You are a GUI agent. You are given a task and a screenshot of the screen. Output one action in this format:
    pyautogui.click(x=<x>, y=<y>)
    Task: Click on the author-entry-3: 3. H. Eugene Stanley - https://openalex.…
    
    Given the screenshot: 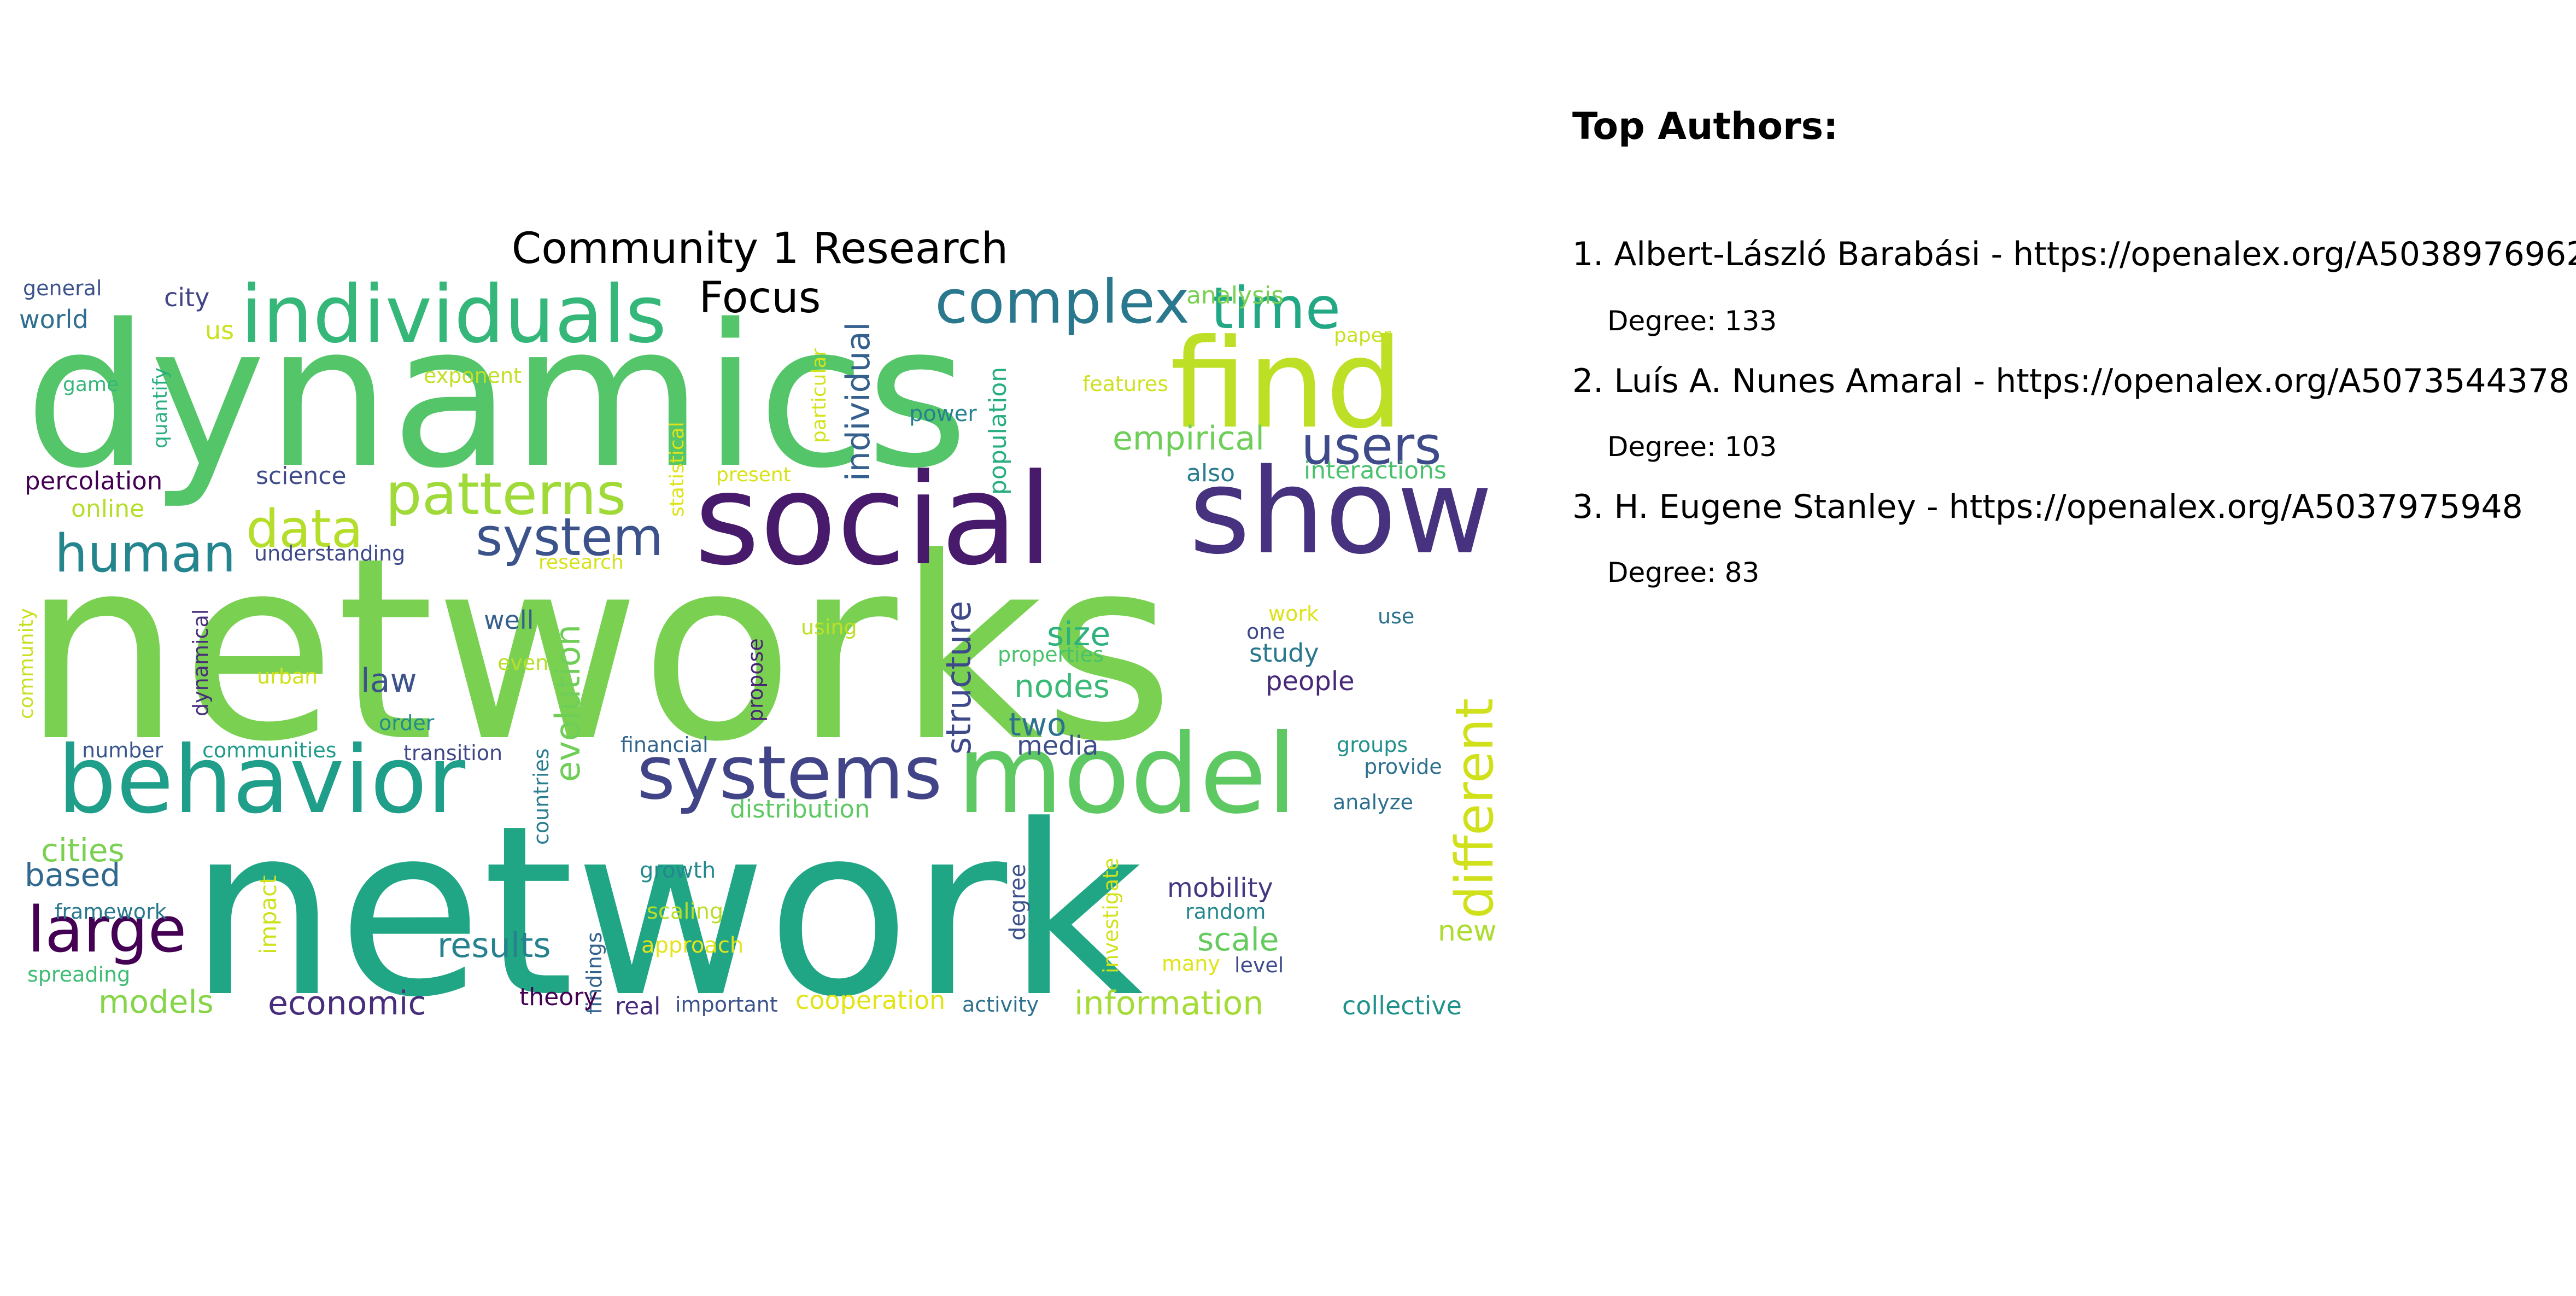 What is the action you would take?
    pyautogui.click(x=2048, y=507)
    